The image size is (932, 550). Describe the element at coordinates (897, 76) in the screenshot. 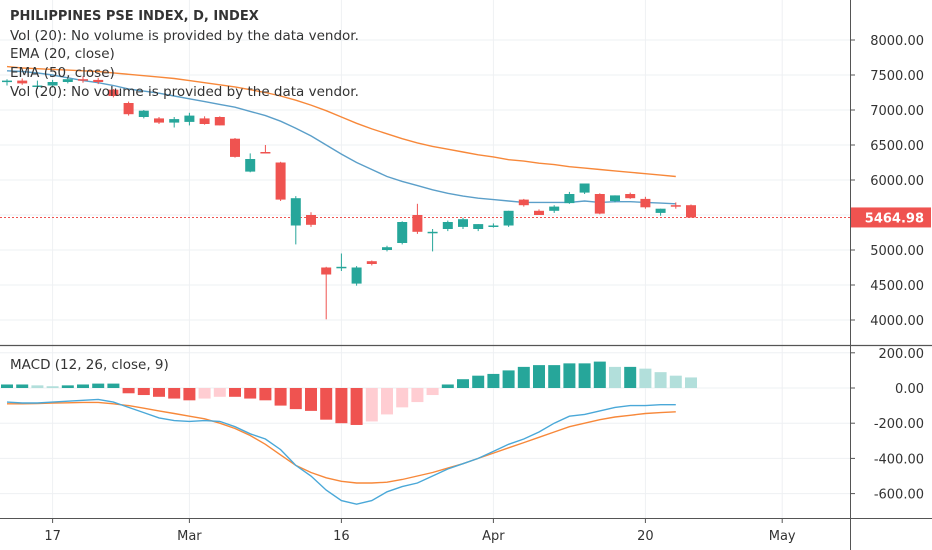

I see `y-tick-label: 7500.00` at that location.